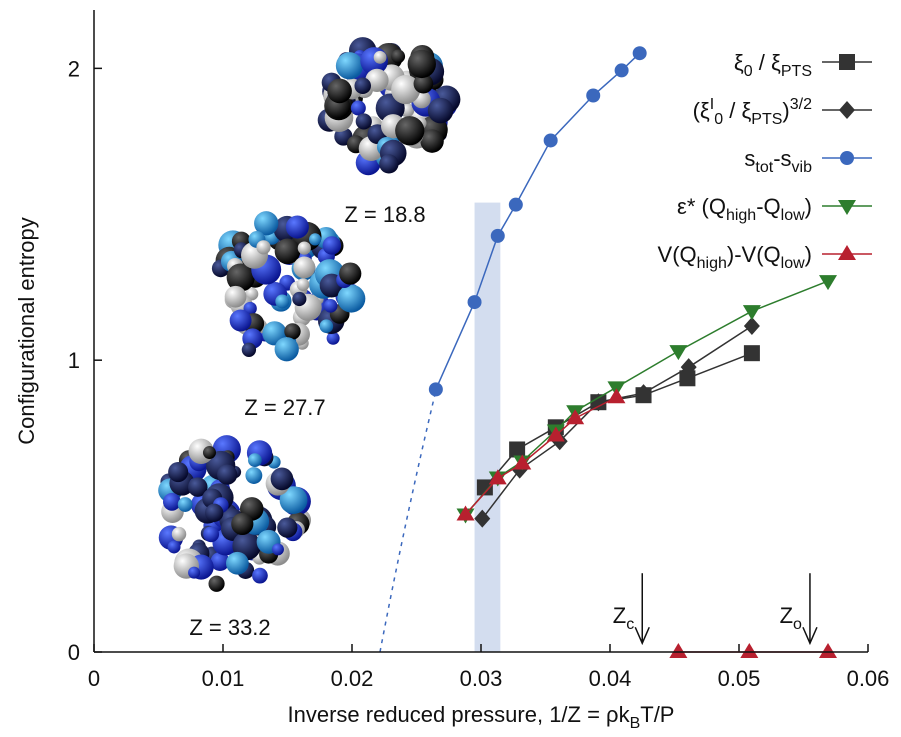  I want to click on text-part: V(Q, so click(677, 254).